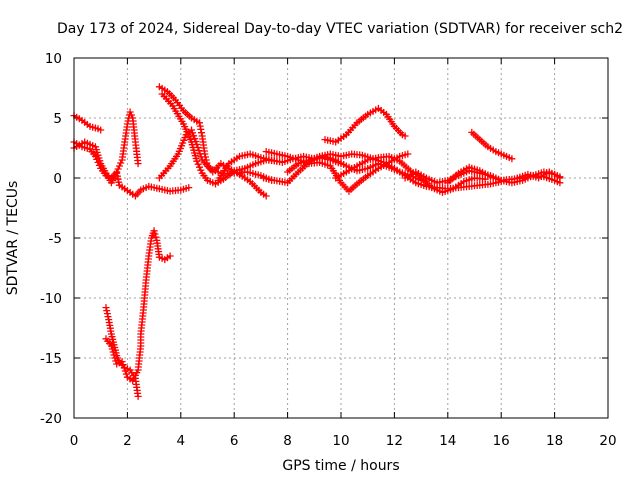 The image size is (640, 480). What do you see at coordinates (51, 419) in the screenshot?
I see `y-tick-label: -20` at bounding box center [51, 419].